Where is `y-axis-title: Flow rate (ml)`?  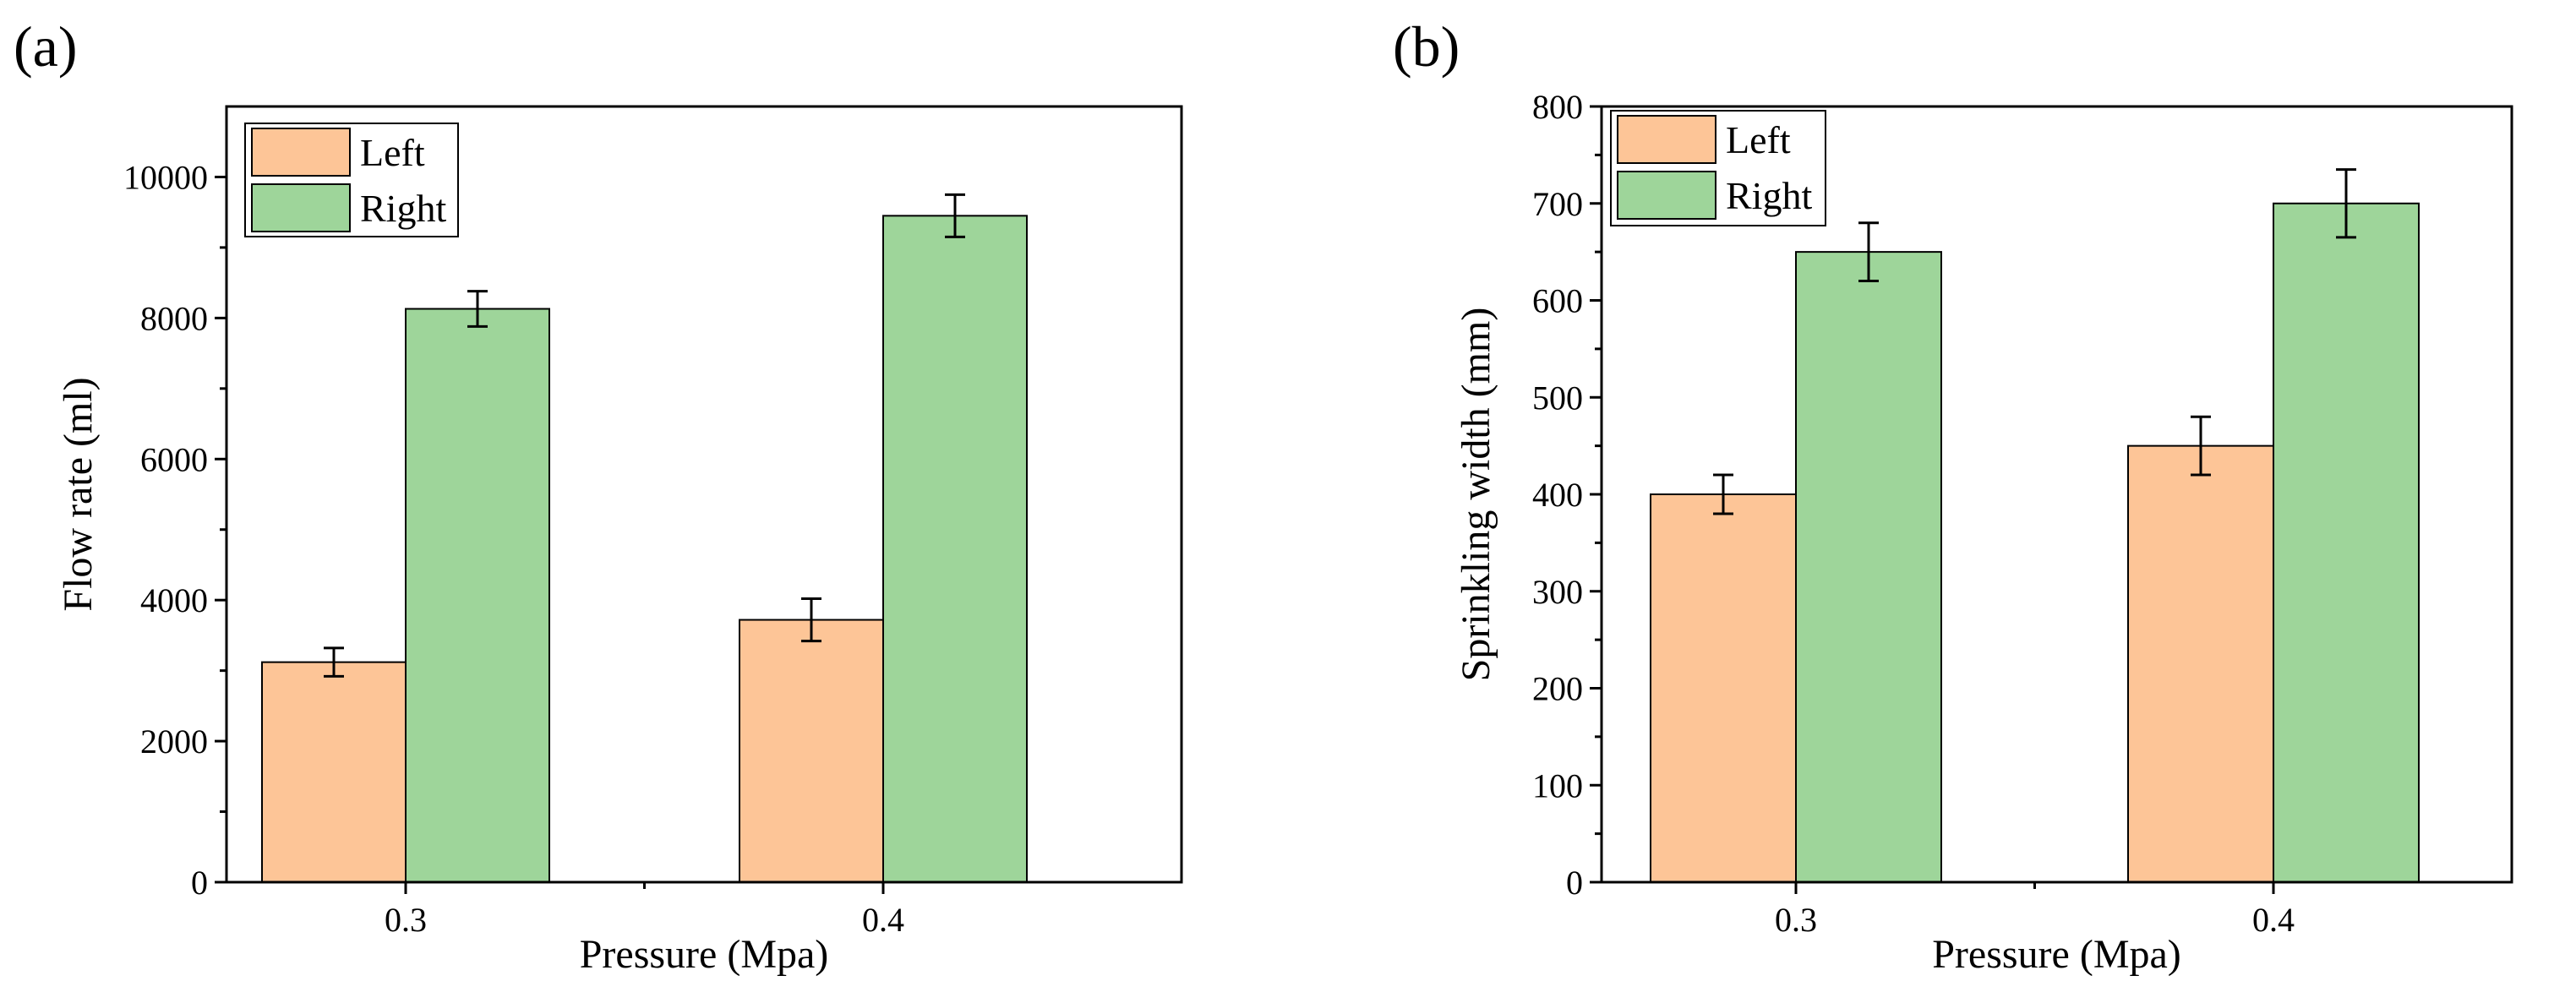 y-axis-title: Flow rate (ml) is located at coordinates (78, 494).